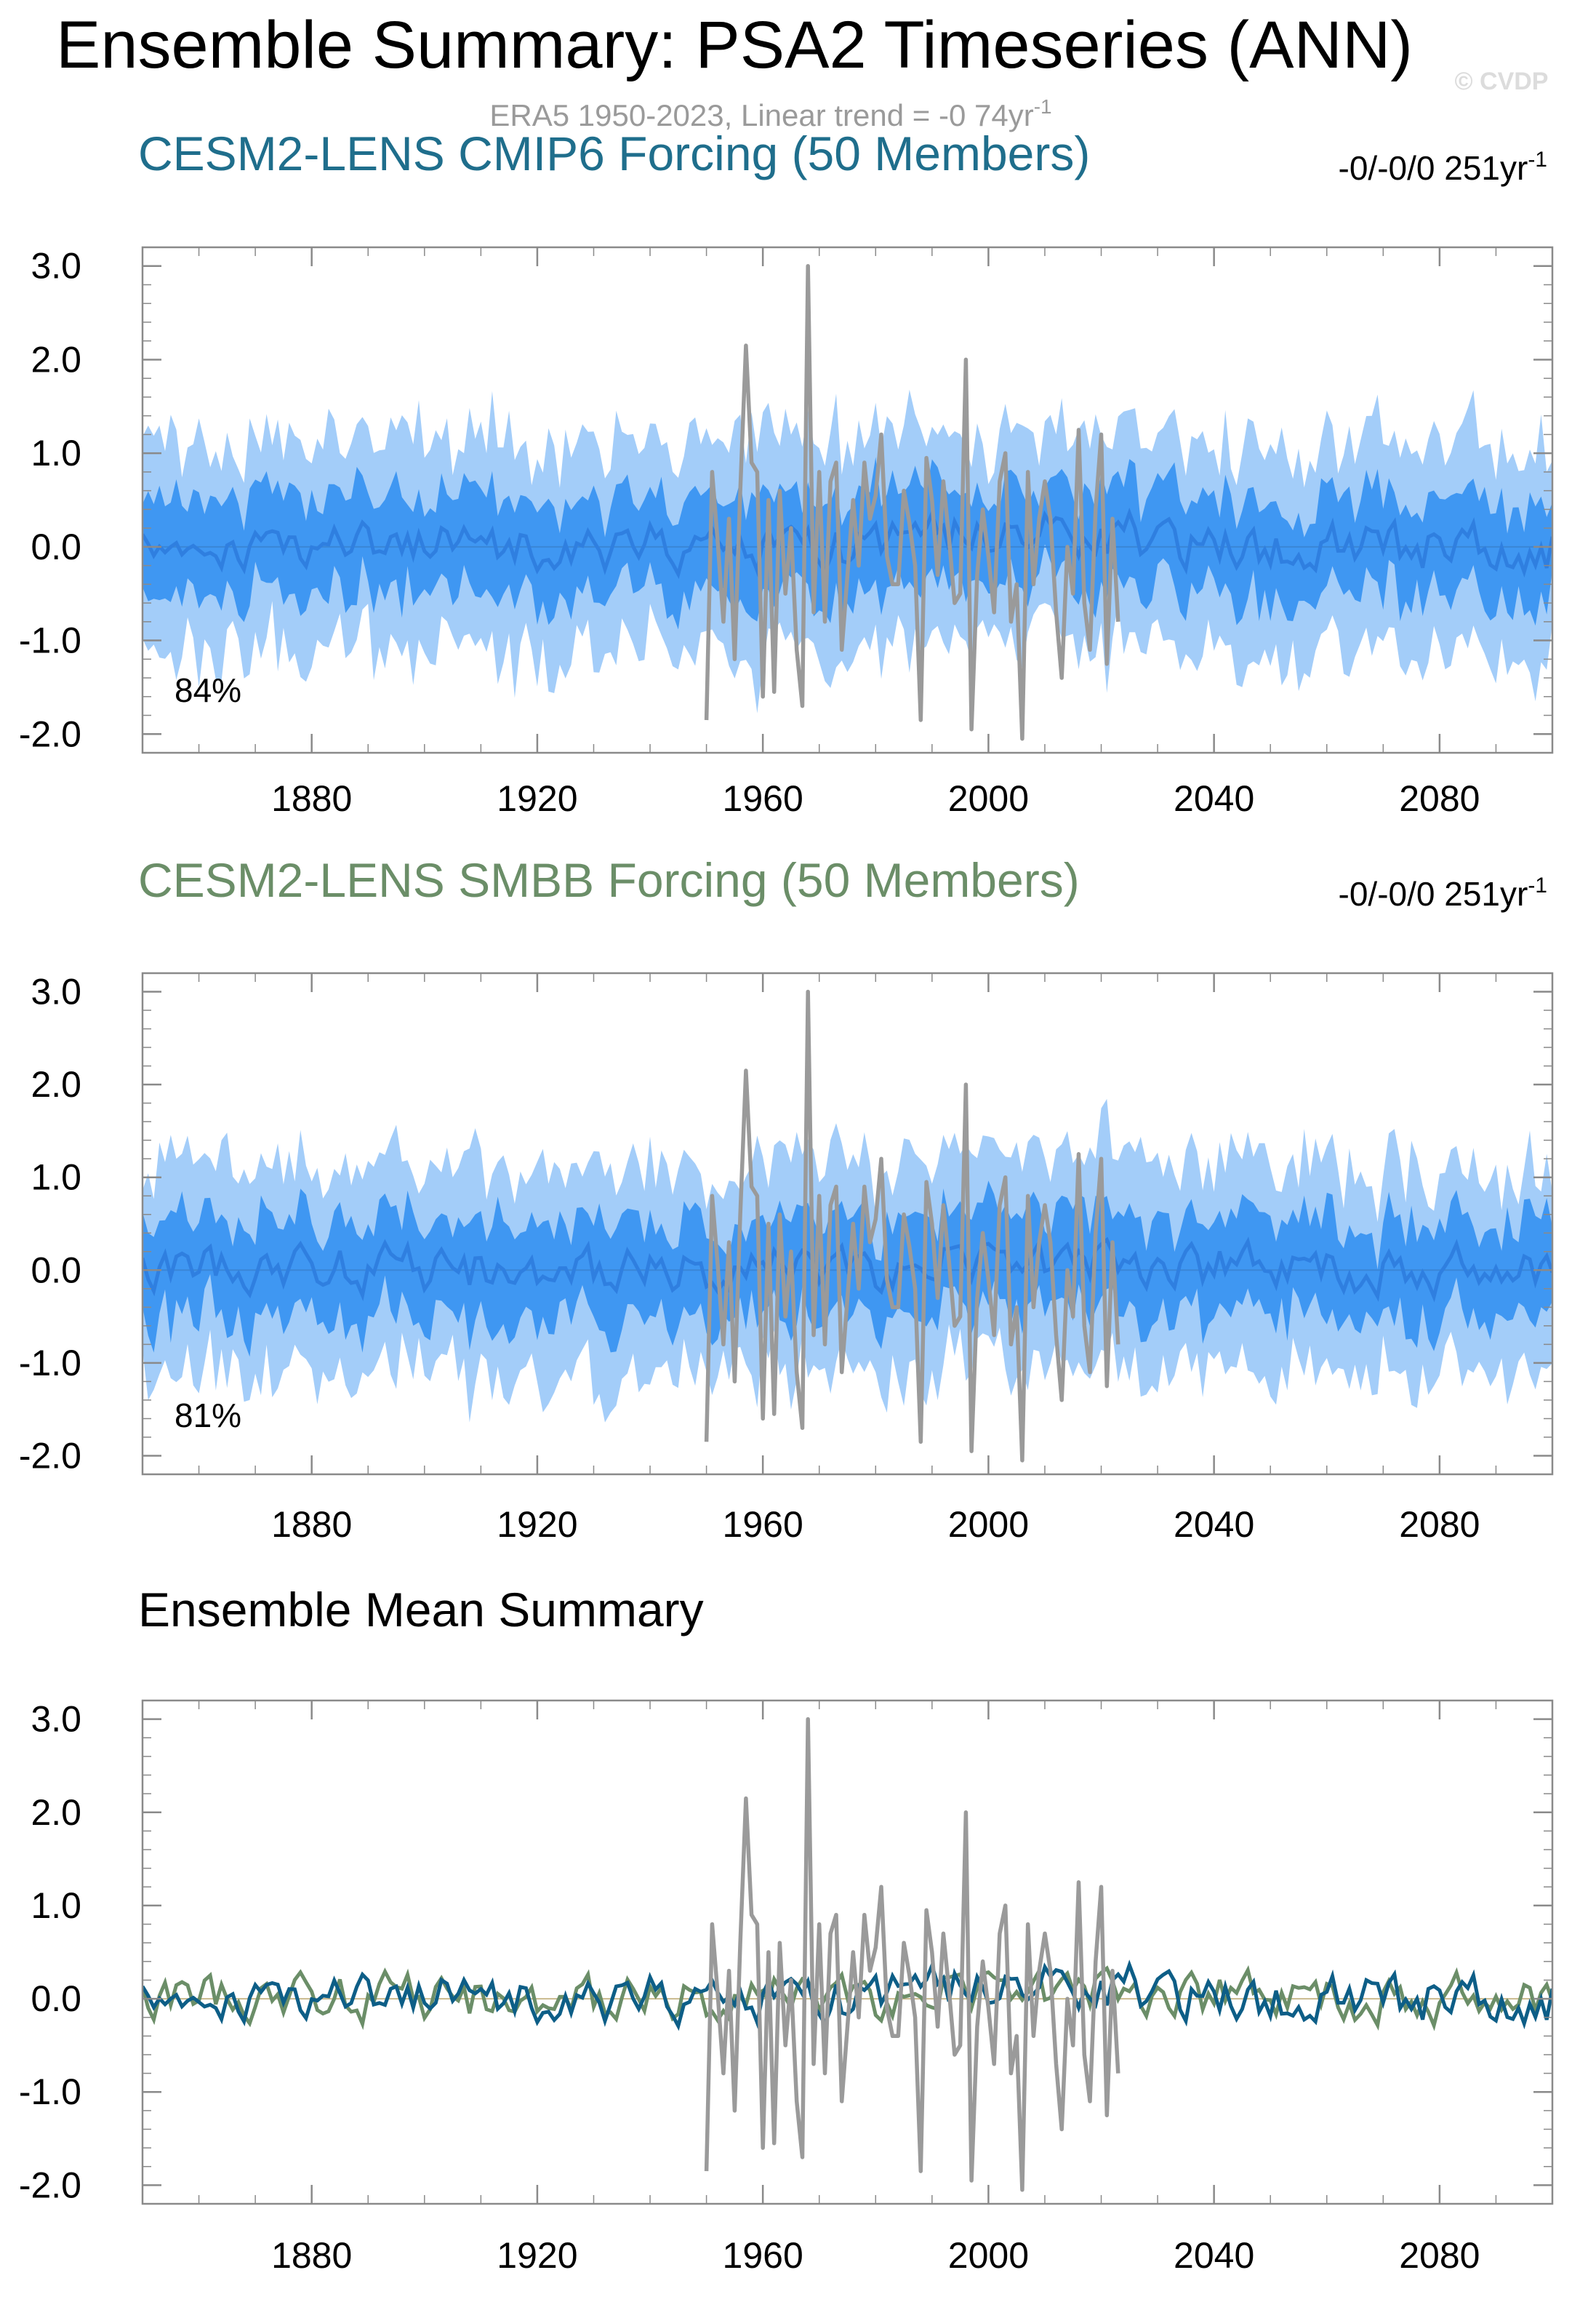 Image resolution: width=1596 pixels, height=2318 pixels. Describe the element at coordinates (761, 115) in the screenshot. I see `subtitle-text: ERA5 1950-2023, Linear trend = -0 74yr` at that location.